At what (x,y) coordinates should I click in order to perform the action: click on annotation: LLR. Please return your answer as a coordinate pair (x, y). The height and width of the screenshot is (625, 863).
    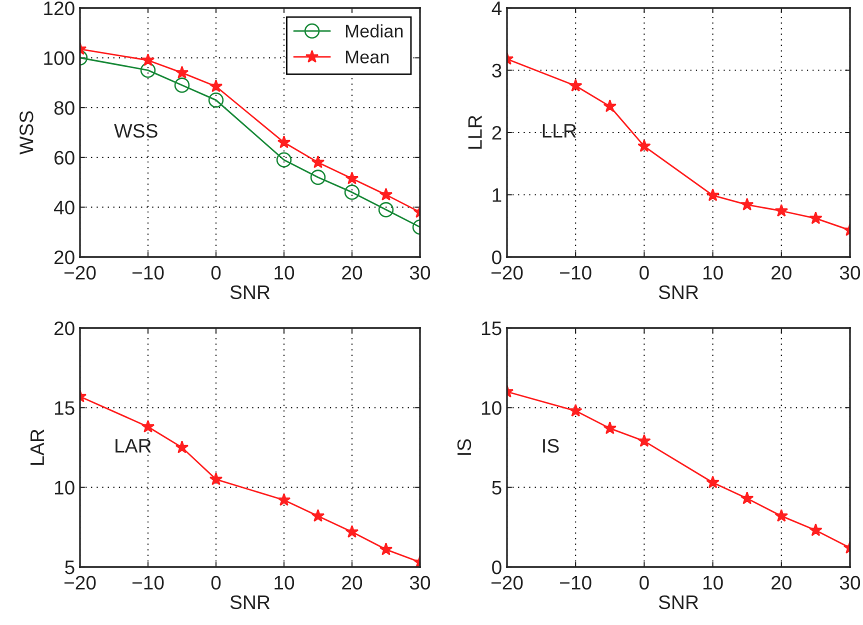
    Looking at the image, I should click on (559, 131).